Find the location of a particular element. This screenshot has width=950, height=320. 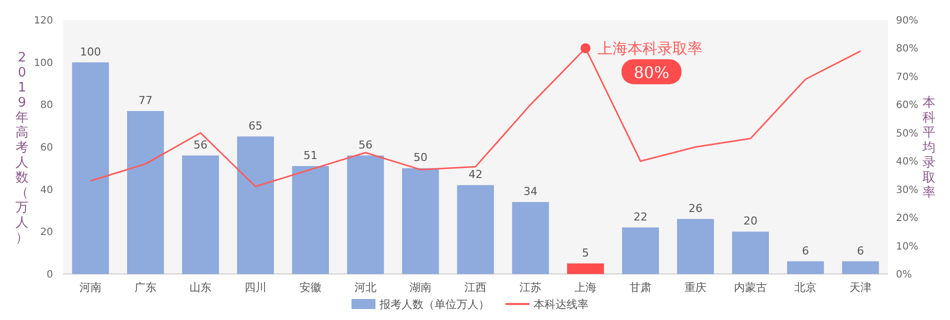

data-label: 65 is located at coordinates (255, 125).